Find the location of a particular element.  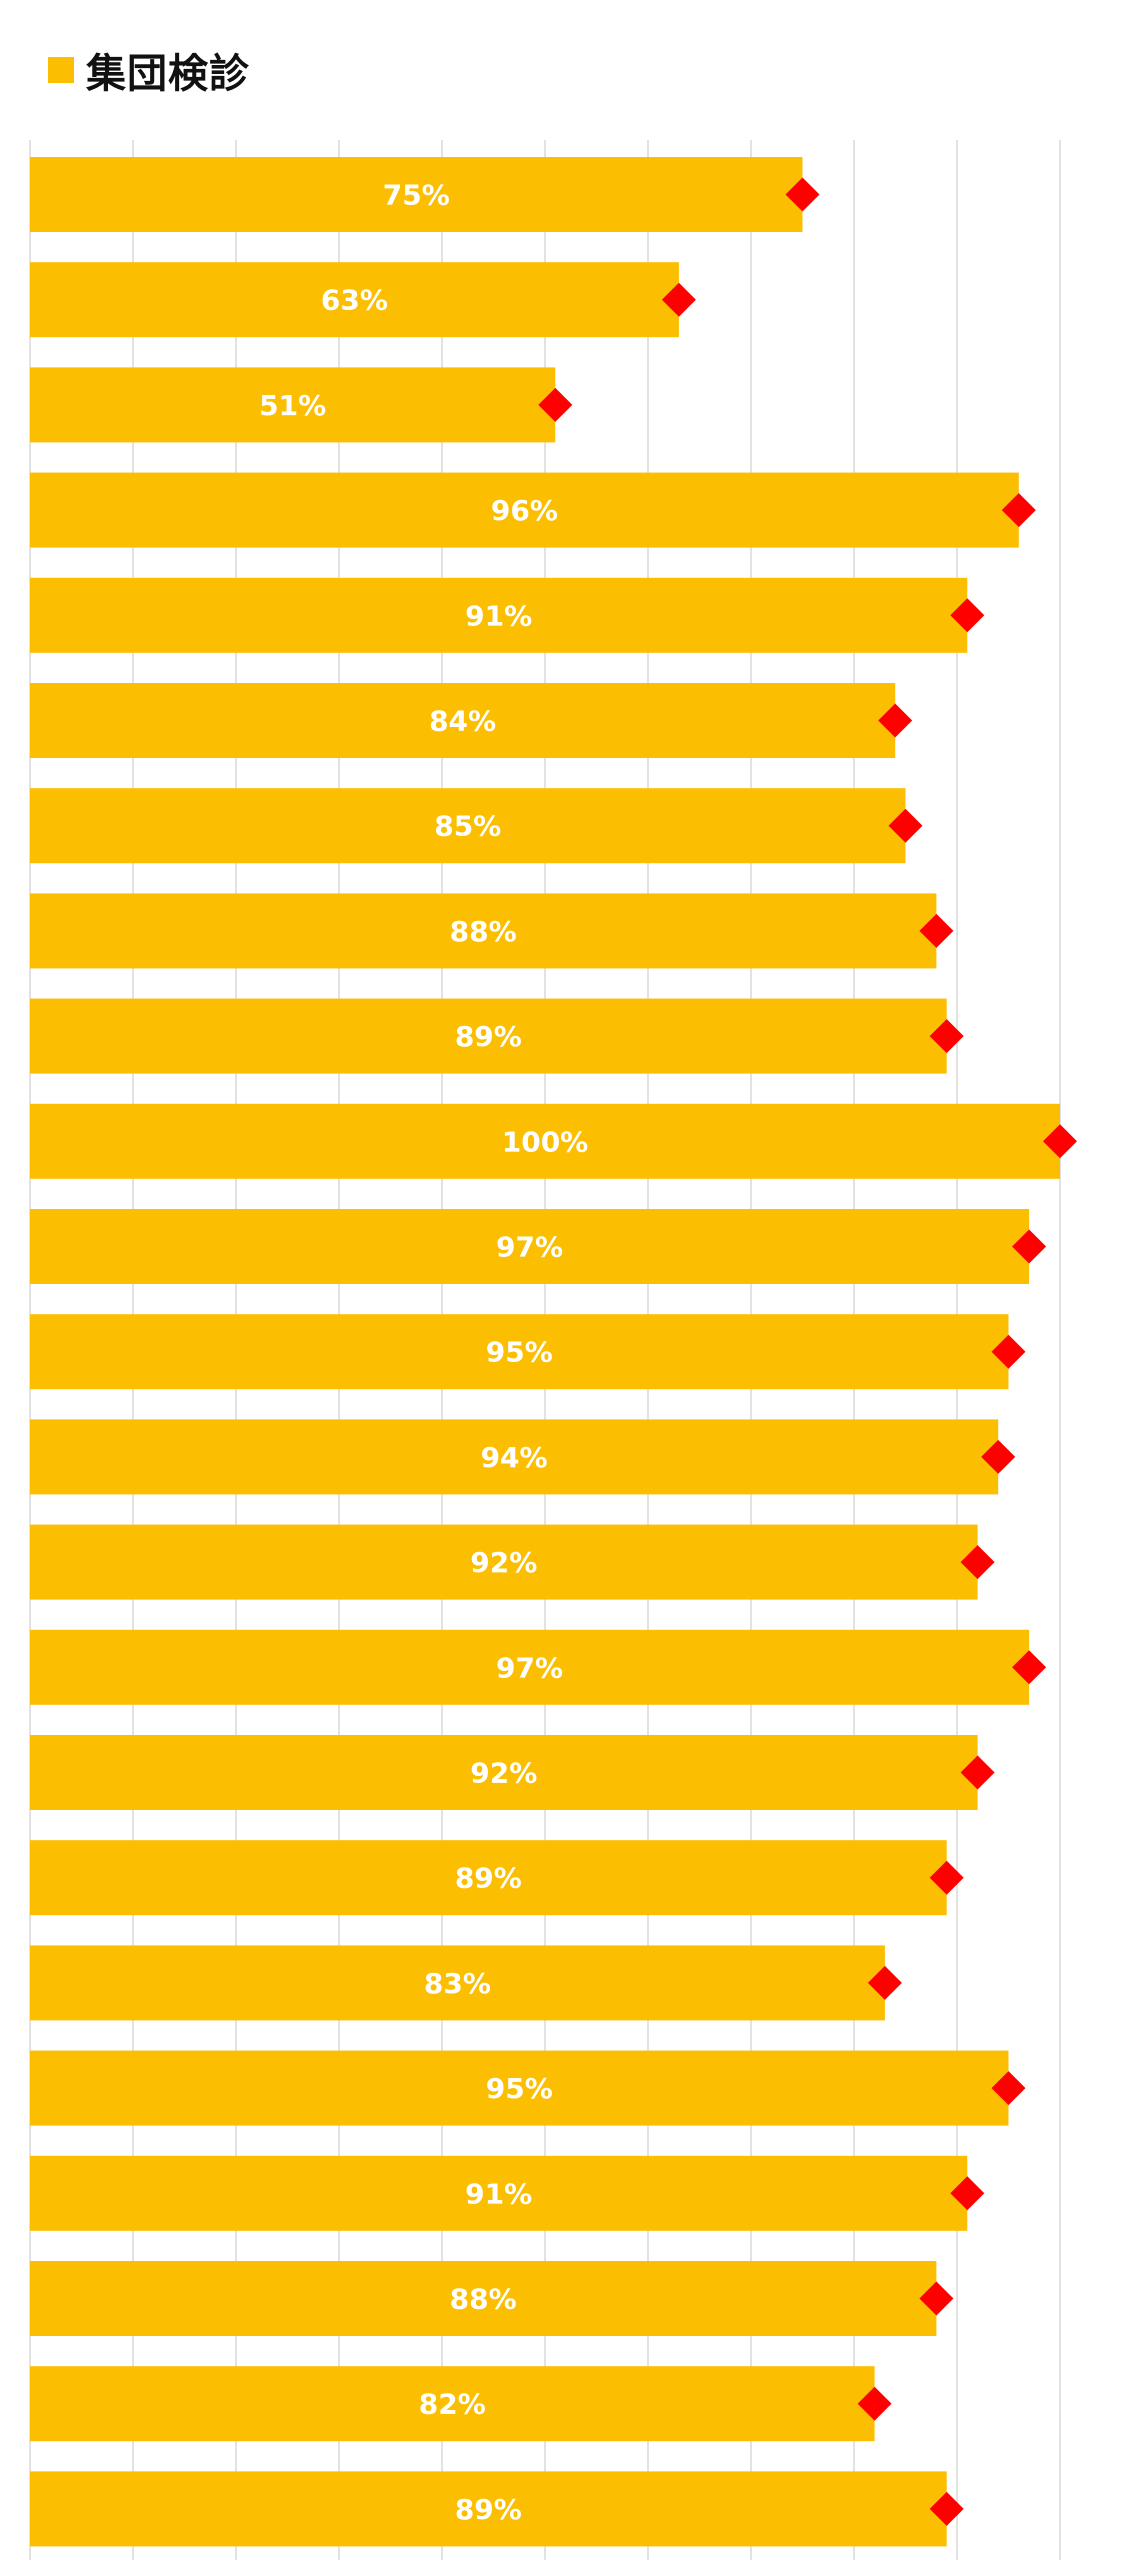

bar-label-15: 97% is located at coordinates (529, 1667).